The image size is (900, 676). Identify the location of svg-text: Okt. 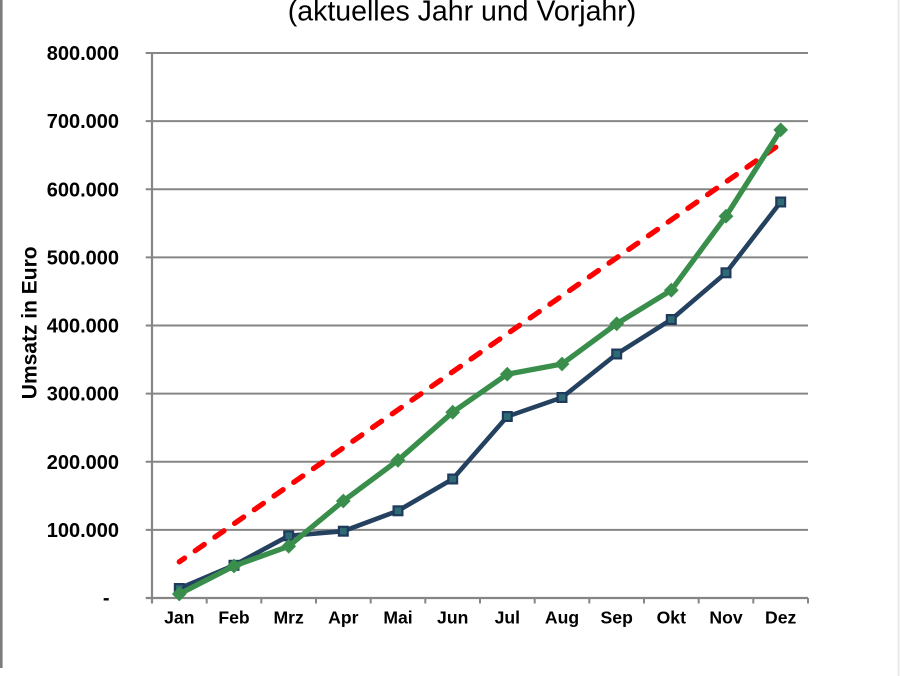
(671, 618).